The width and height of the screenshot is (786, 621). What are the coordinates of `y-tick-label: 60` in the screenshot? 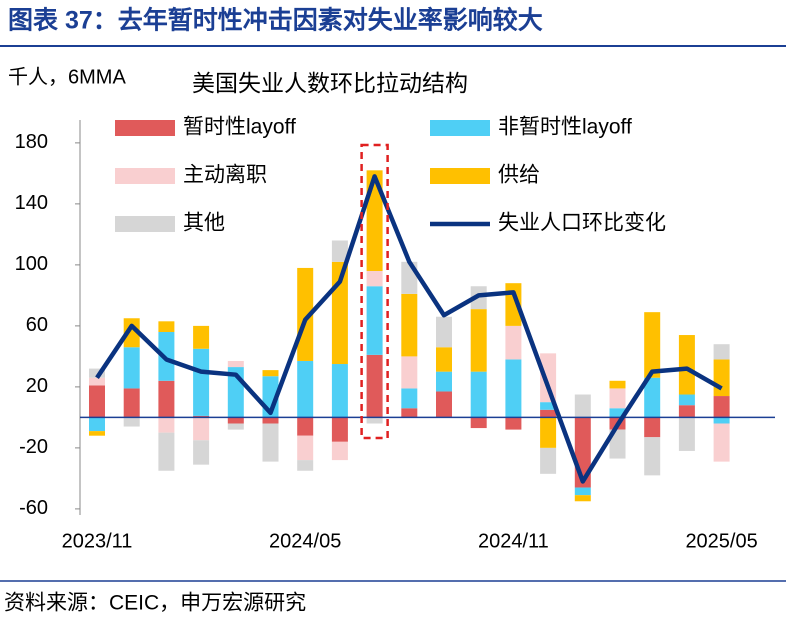 It's located at (37, 325).